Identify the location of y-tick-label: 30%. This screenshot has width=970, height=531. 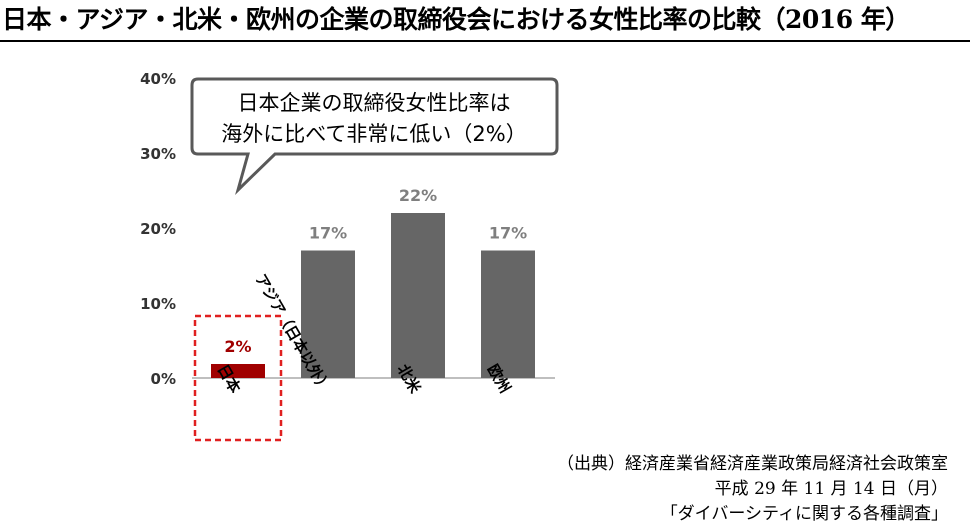
(158, 154).